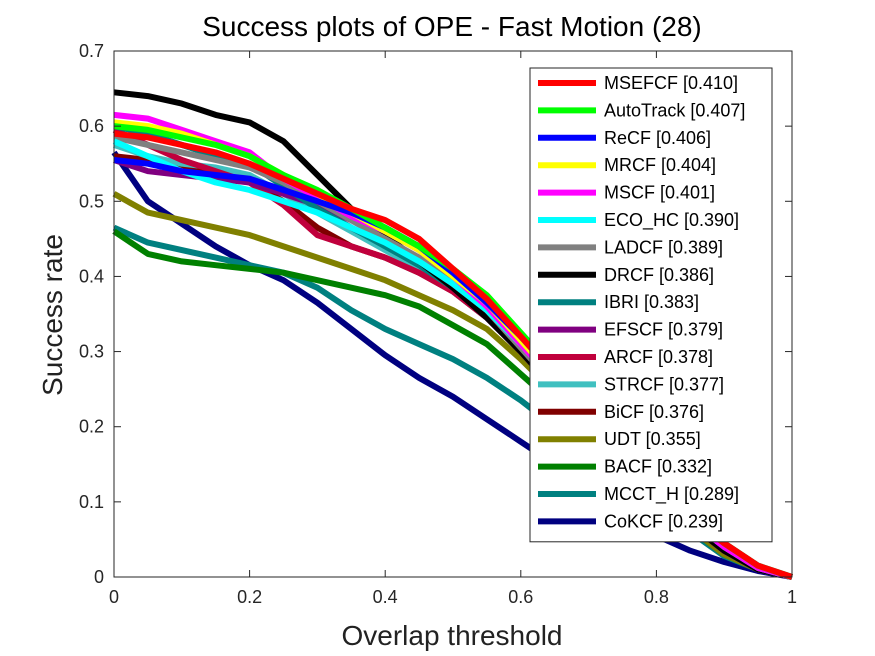 This screenshot has width=875, height=656. Describe the element at coordinates (91, 427) in the screenshot. I see `y-tick-label: 0.2` at that location.